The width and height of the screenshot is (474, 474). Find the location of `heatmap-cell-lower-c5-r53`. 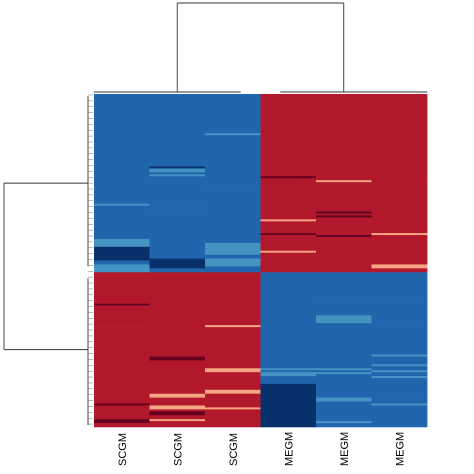

heatmap-cell-lower-c5-r53 is located at coordinates (399, 377).